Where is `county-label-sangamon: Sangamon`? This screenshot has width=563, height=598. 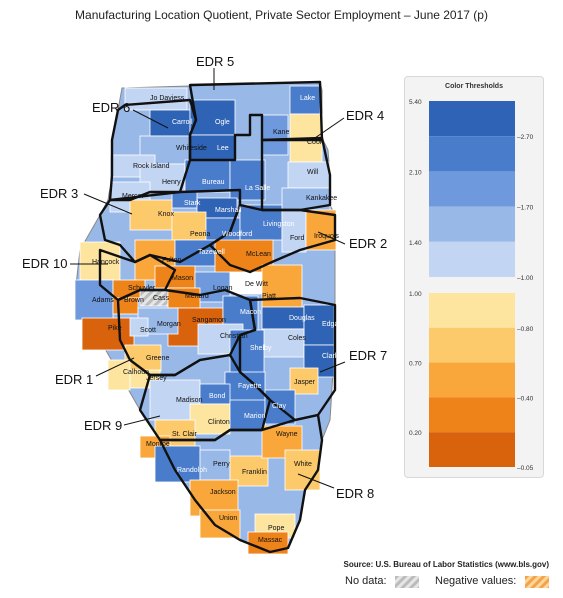 county-label-sangamon: Sangamon is located at coordinates (209, 320).